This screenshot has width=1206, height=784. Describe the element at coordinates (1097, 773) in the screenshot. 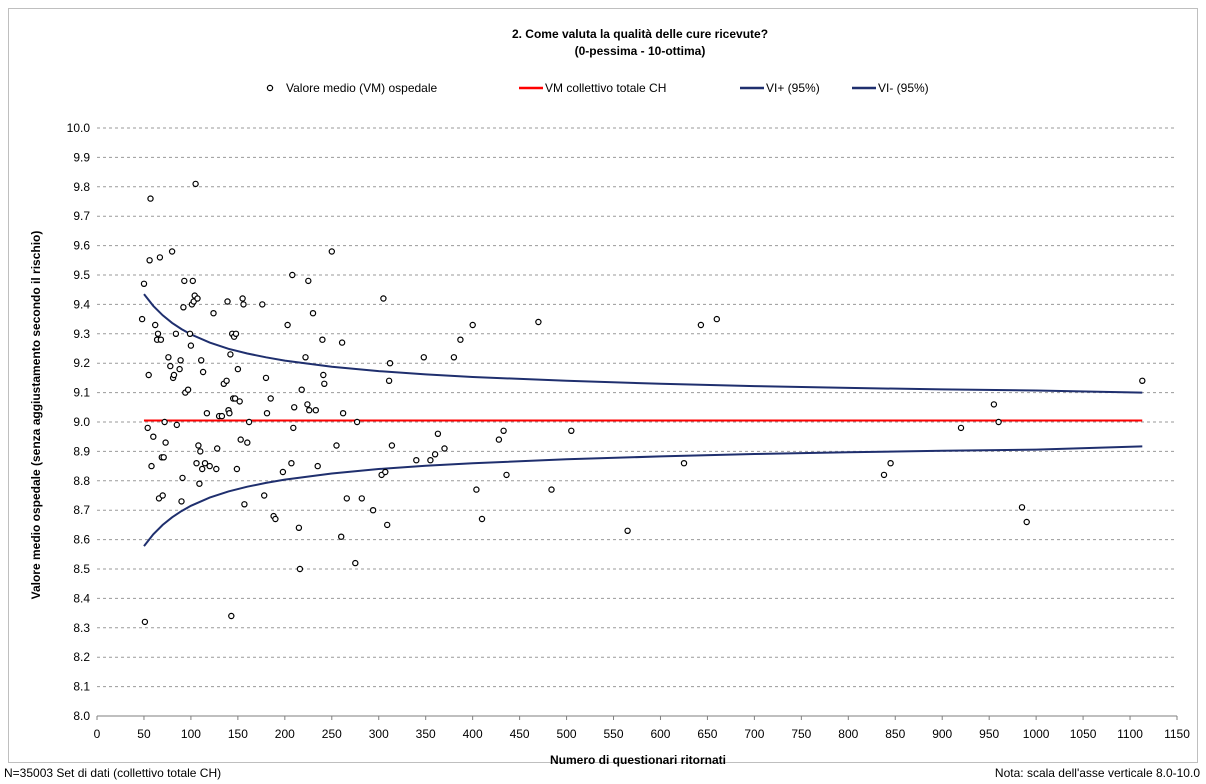

I see `footer-note-right: Nota: scala dell'asse verticale 8.0-10.0` at that location.